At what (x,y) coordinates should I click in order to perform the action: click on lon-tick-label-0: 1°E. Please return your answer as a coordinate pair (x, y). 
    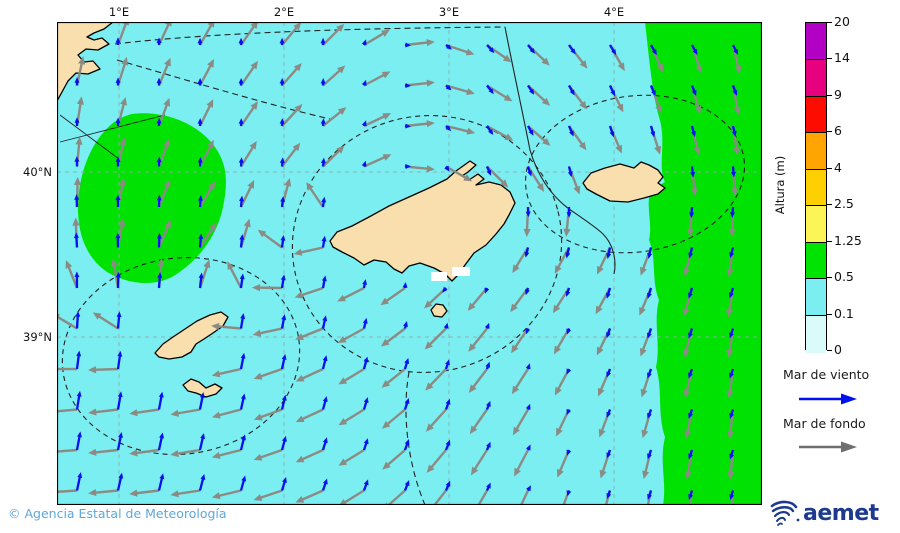
    Looking at the image, I should click on (119, 12).